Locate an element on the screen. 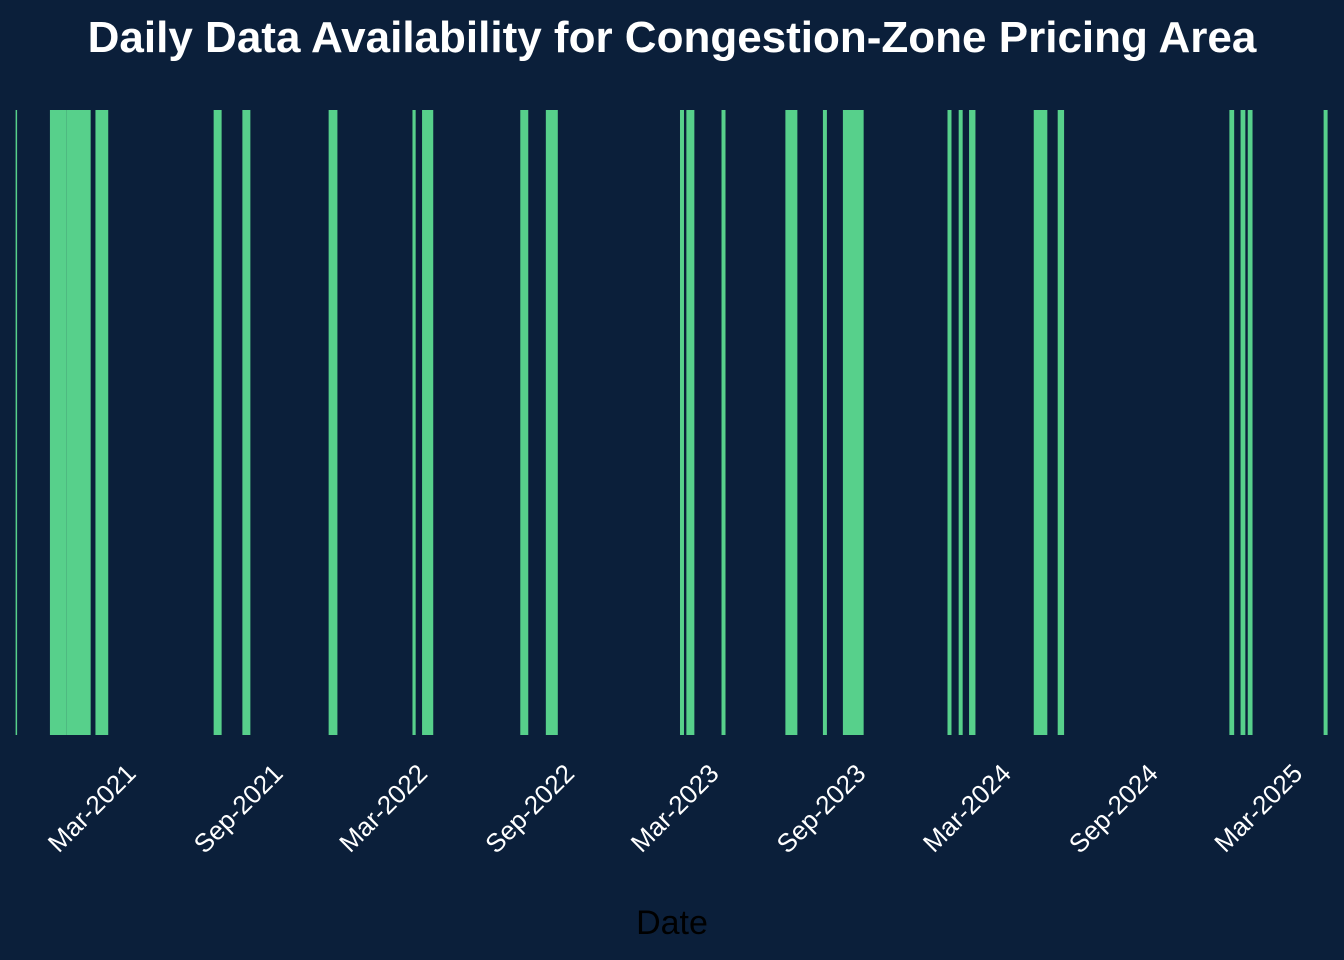 The image size is (1344, 960). x-tick-label: Mar-2021 is located at coordinates (92, 808).